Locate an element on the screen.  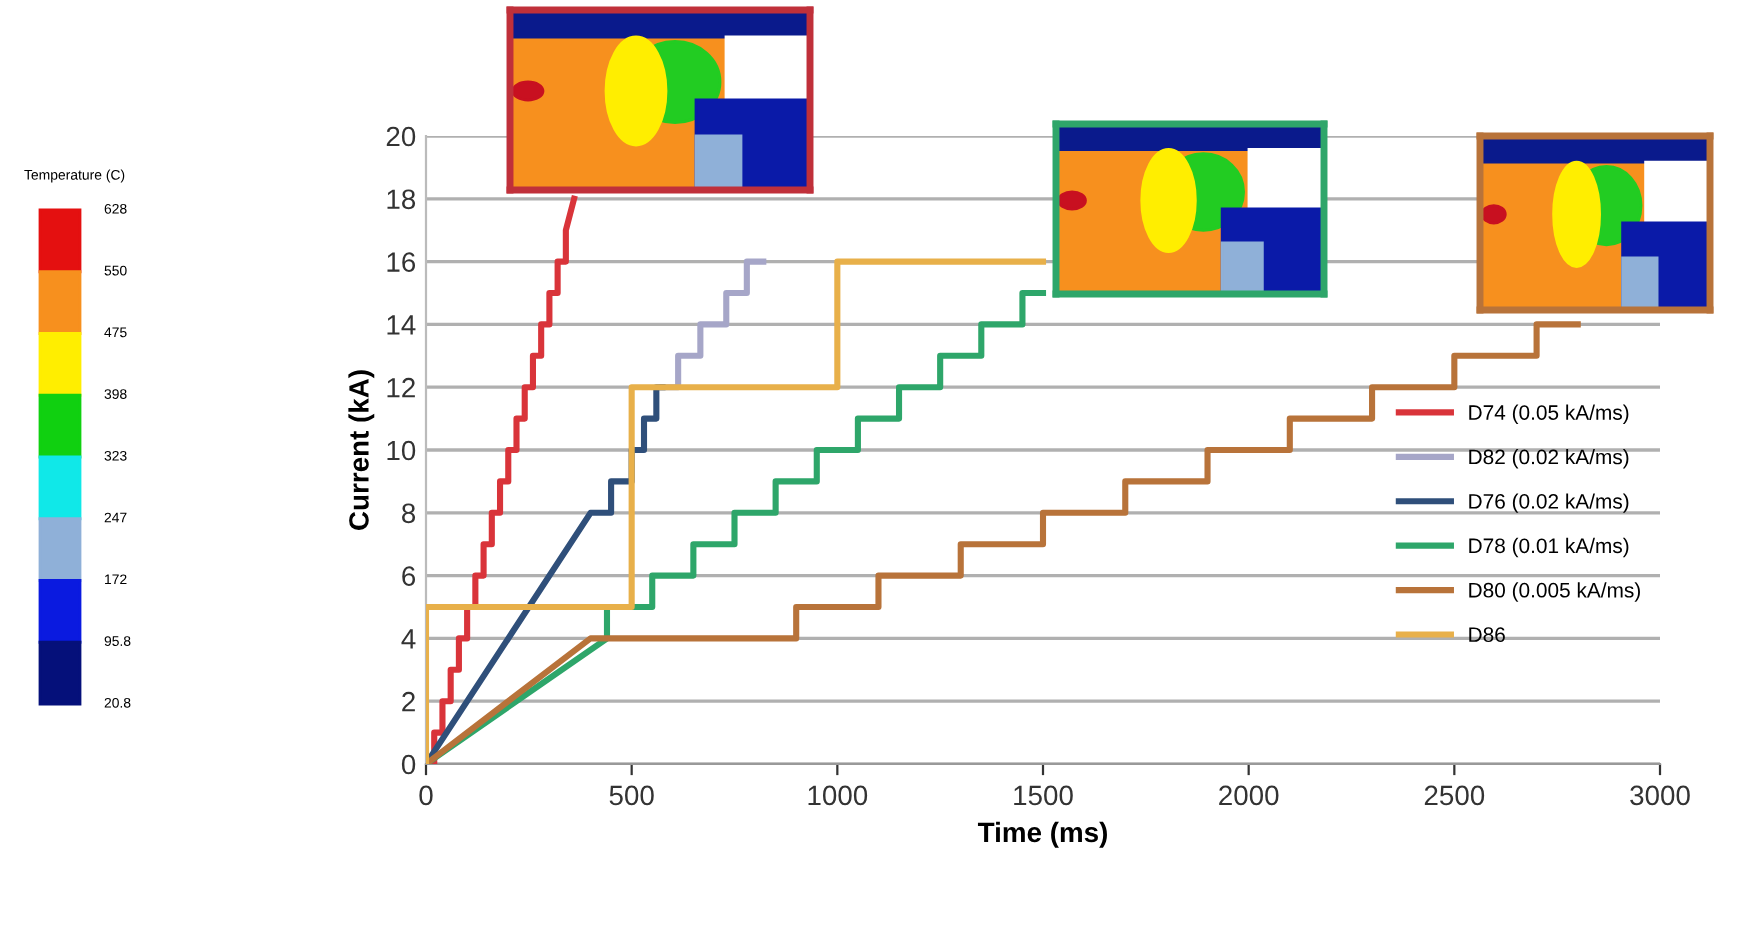
legend-label: D86 is located at coordinates (1487, 634).